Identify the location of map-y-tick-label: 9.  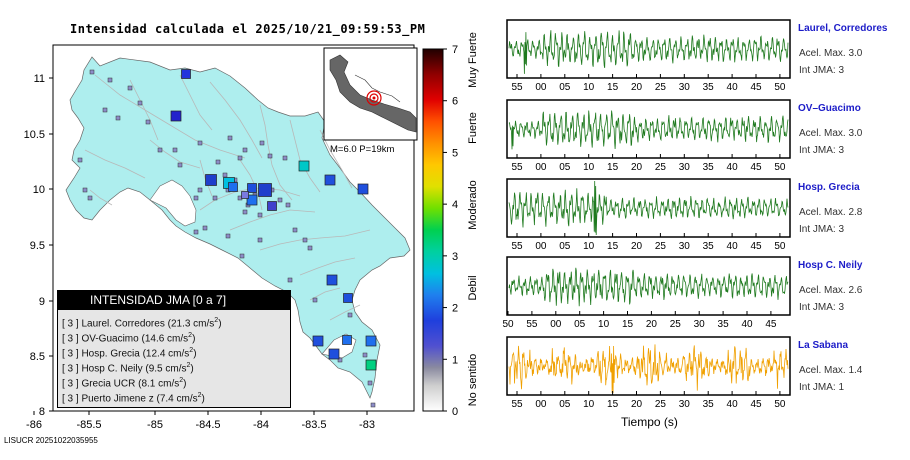
(42, 302).